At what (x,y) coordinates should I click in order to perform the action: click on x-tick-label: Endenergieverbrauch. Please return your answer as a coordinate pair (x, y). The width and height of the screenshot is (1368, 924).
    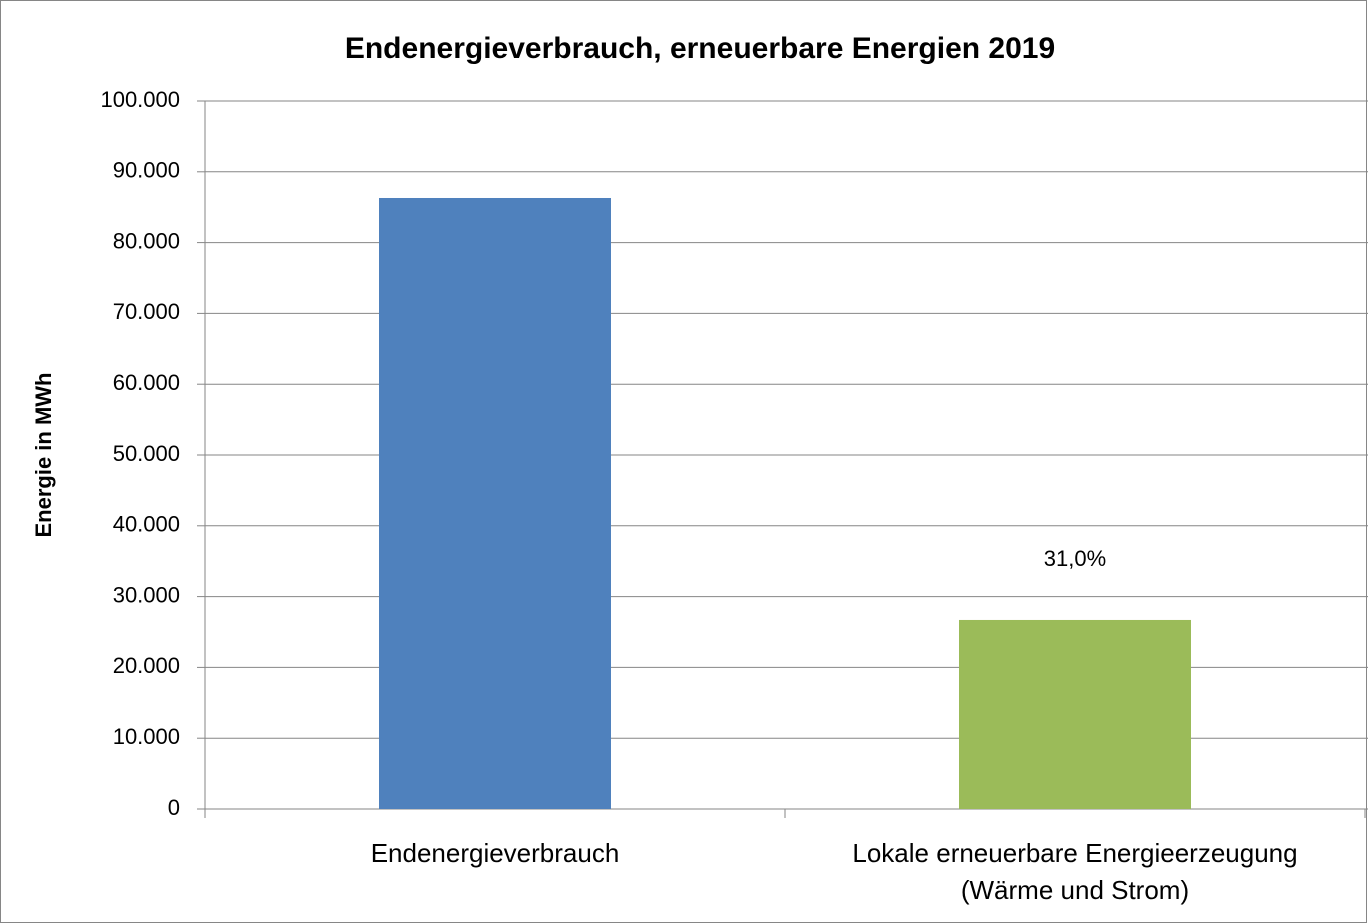
    Looking at the image, I should click on (495, 853).